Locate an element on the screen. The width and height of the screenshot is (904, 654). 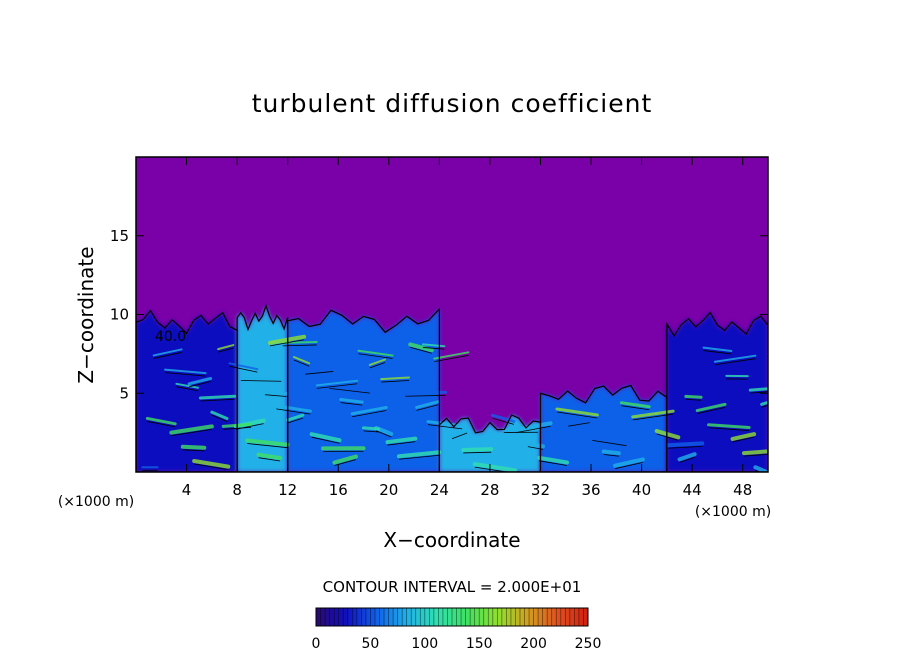
colorbar-stripes is located at coordinates (452, 617).